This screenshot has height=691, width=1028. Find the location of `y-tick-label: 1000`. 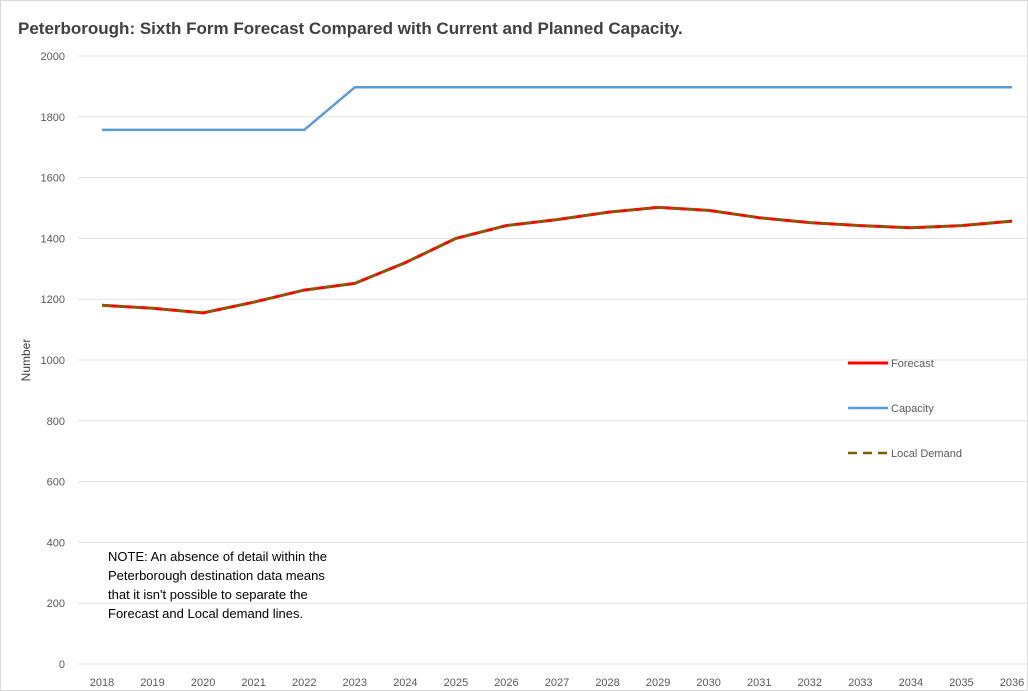

y-tick-label: 1000 is located at coordinates (53, 361).